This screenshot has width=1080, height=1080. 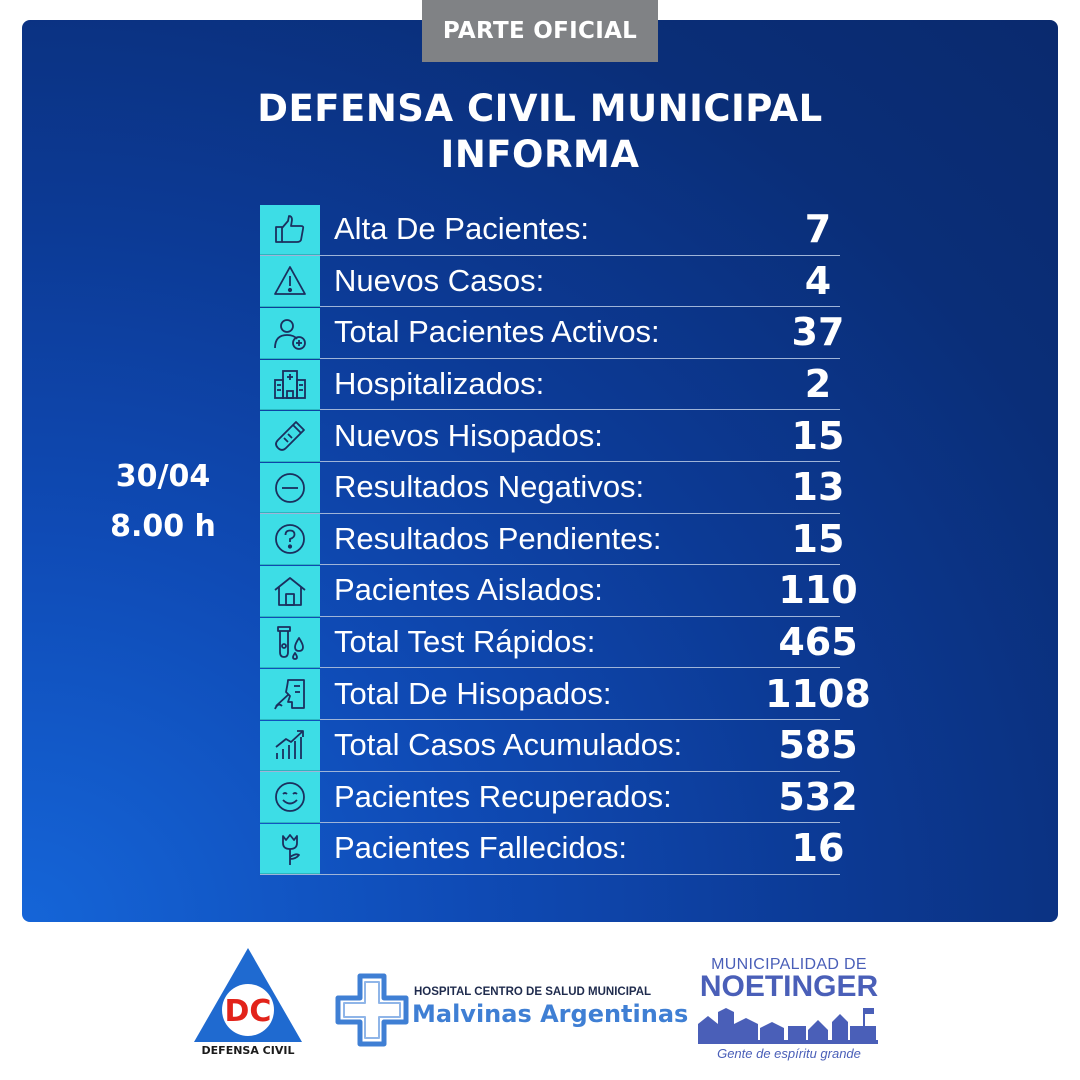 I want to click on stat-row: Pacientes Aislados: 110, so click(x=559, y=591).